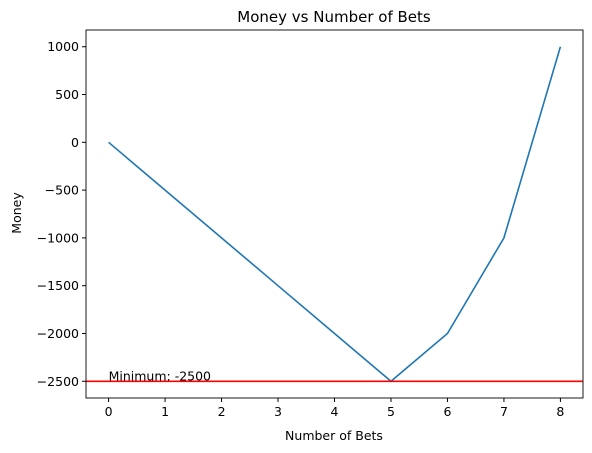  I want to click on y-tick-label: −2500, so click(58, 381).